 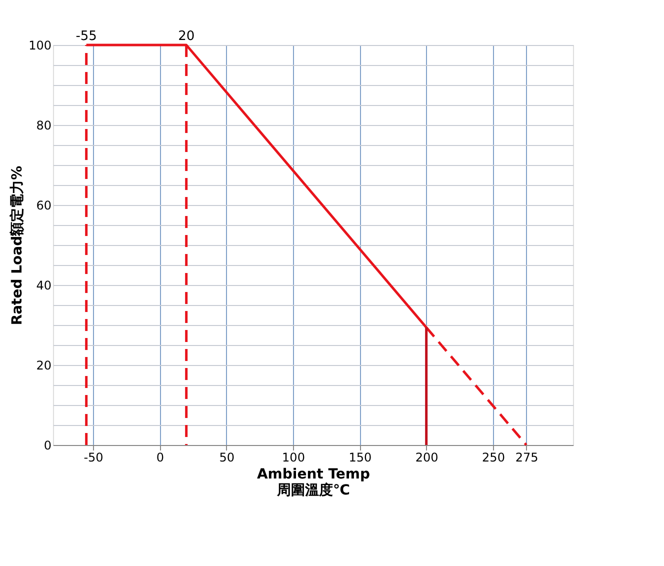 I want to click on y-tick-label: 60, so click(x=44, y=205).